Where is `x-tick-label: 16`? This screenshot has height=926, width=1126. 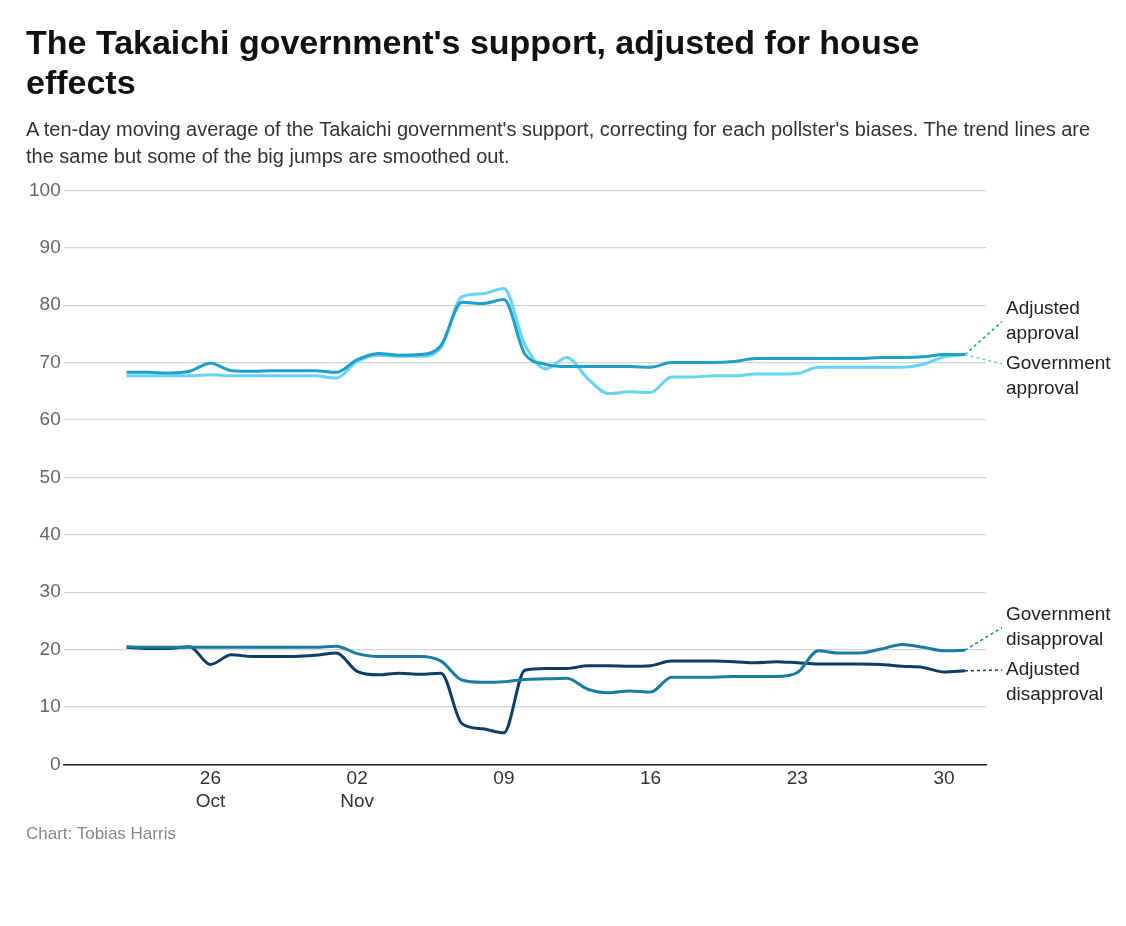
x-tick-label: 16 is located at coordinates (651, 778).